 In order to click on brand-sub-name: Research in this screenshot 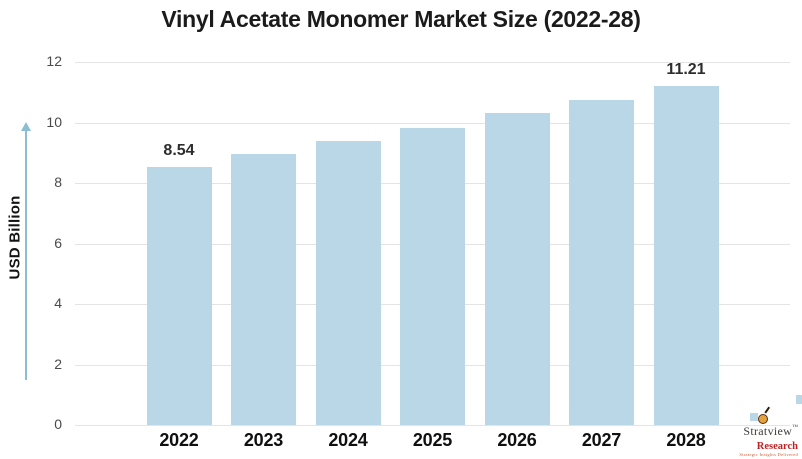, I will do `click(777, 447)`.